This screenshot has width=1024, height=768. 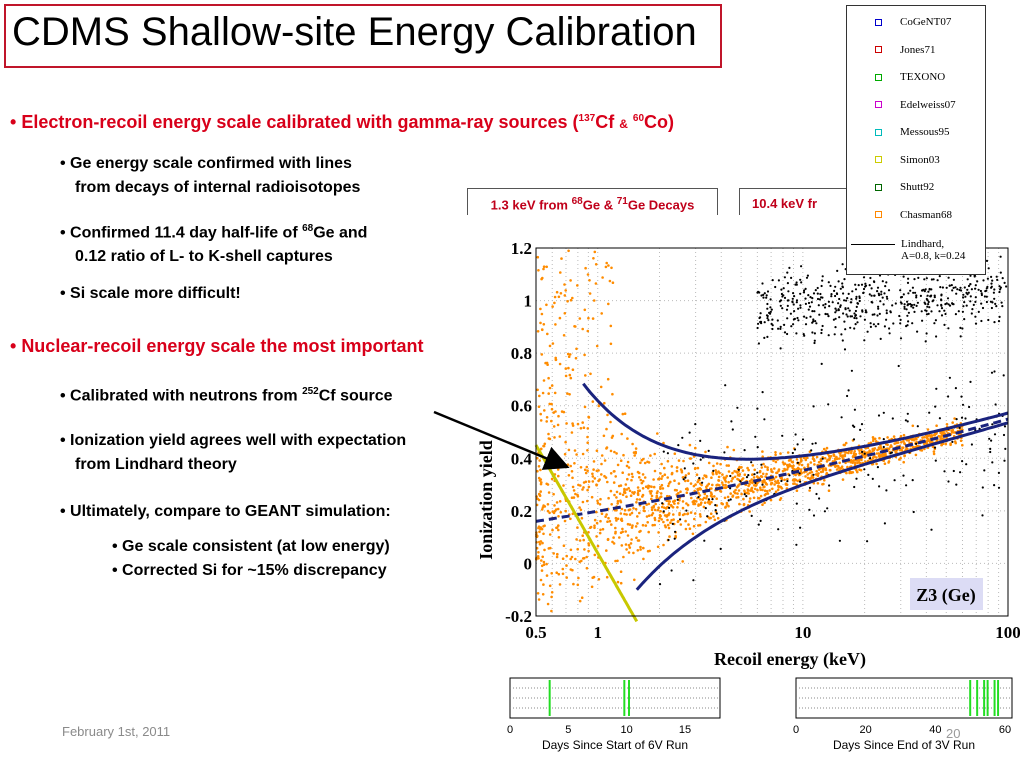 I want to click on legend-label: Simon03, so click(x=920, y=159).